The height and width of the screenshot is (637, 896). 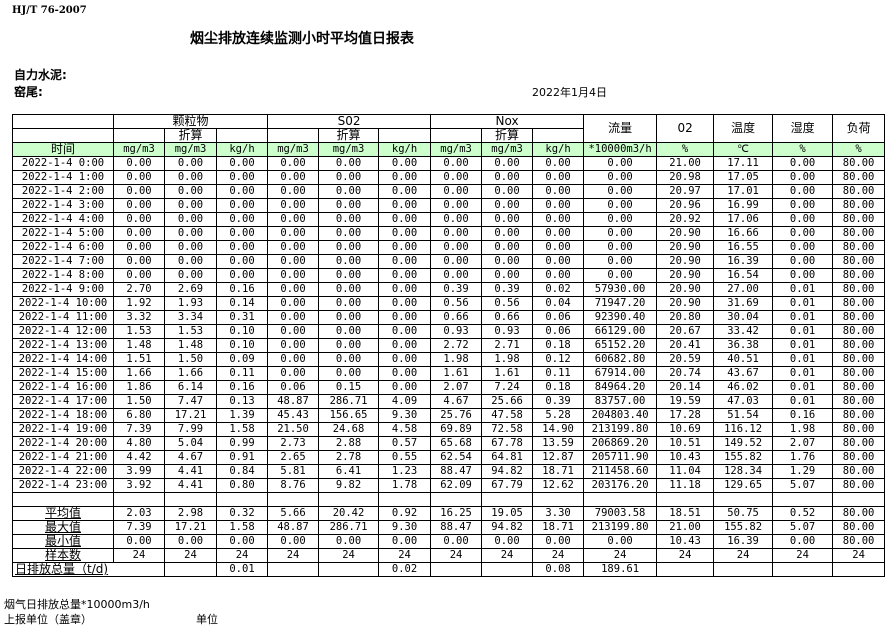 I want to click on summary-value: 155.82, so click(x=743, y=527).